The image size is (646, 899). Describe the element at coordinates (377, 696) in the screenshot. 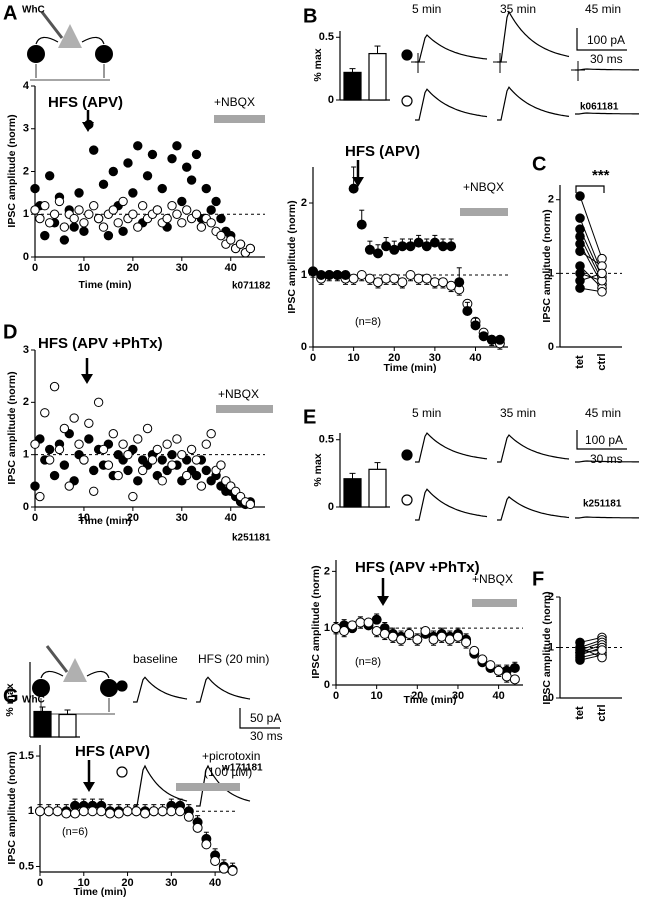

I see `x-tick-label: 10` at that location.